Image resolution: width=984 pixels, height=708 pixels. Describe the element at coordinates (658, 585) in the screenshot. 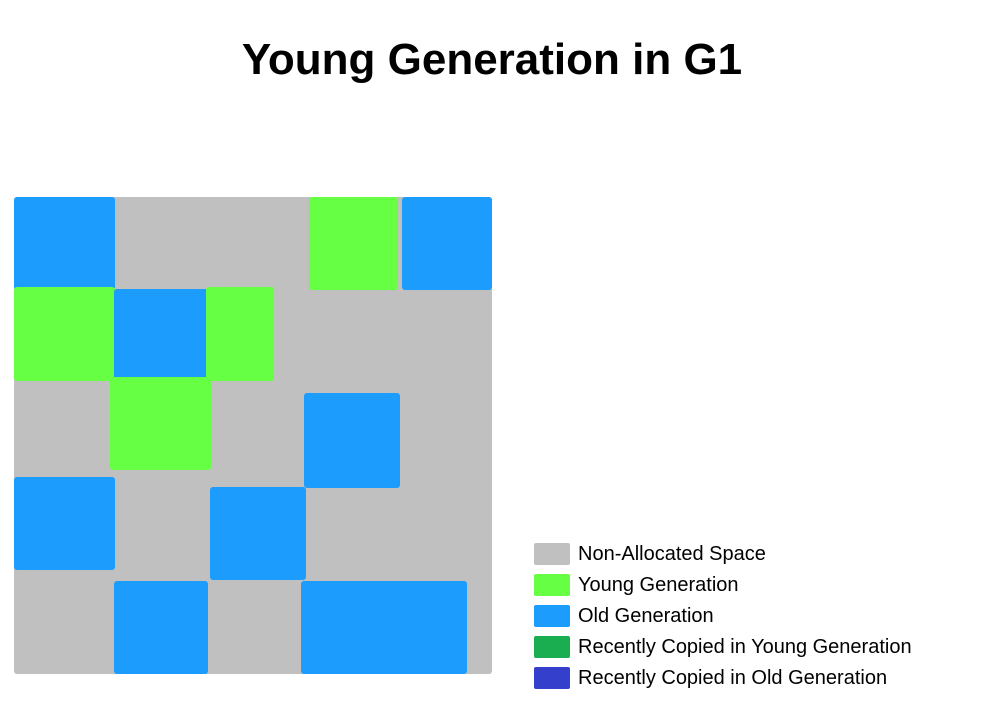

I see `legend-label: Young Generation` at that location.